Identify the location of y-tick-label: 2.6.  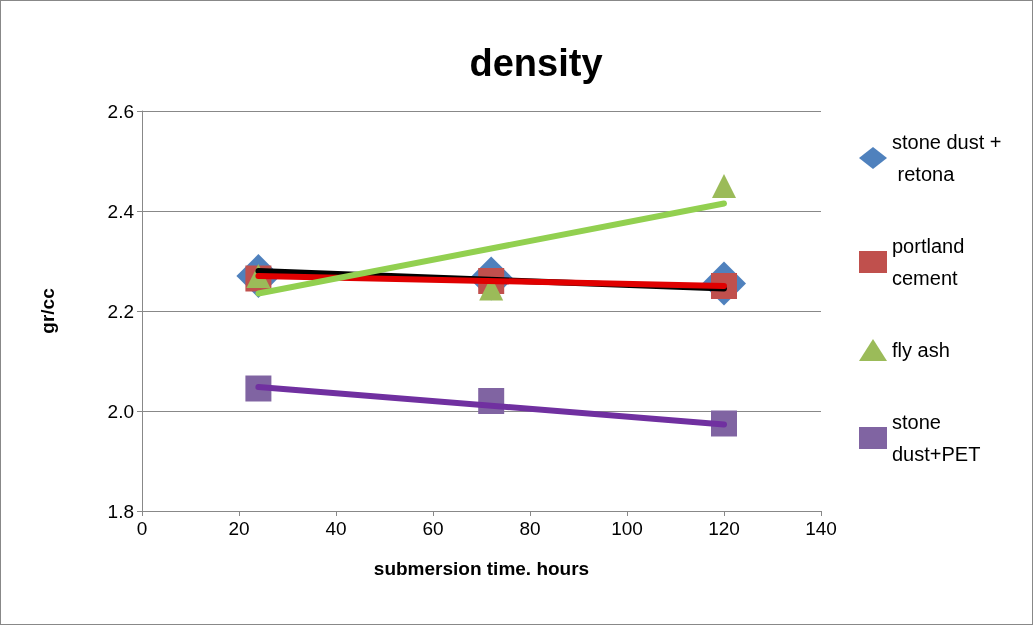
(120, 111).